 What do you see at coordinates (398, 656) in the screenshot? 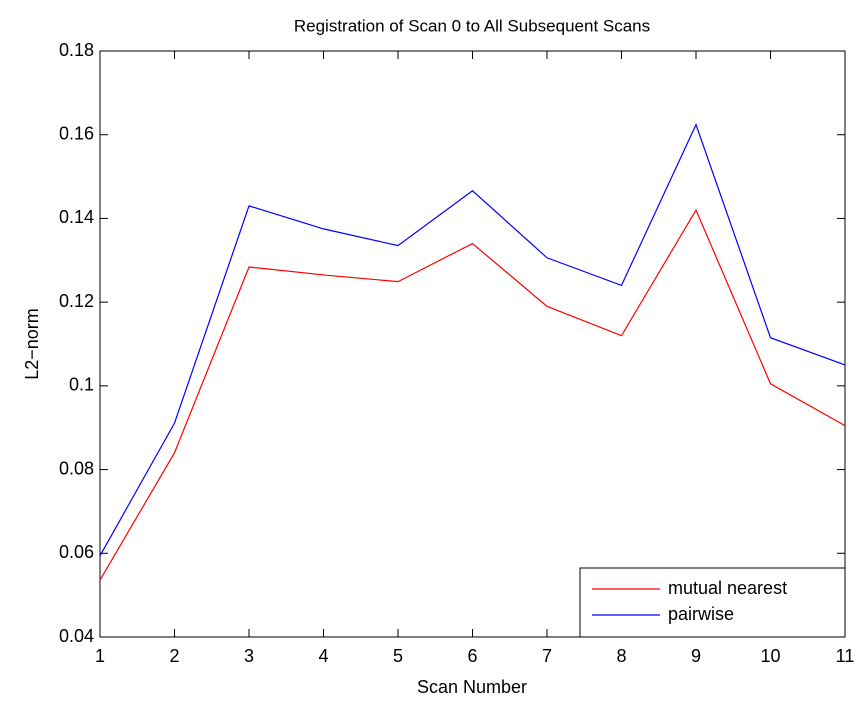
I see `x-tick-label: 5` at bounding box center [398, 656].